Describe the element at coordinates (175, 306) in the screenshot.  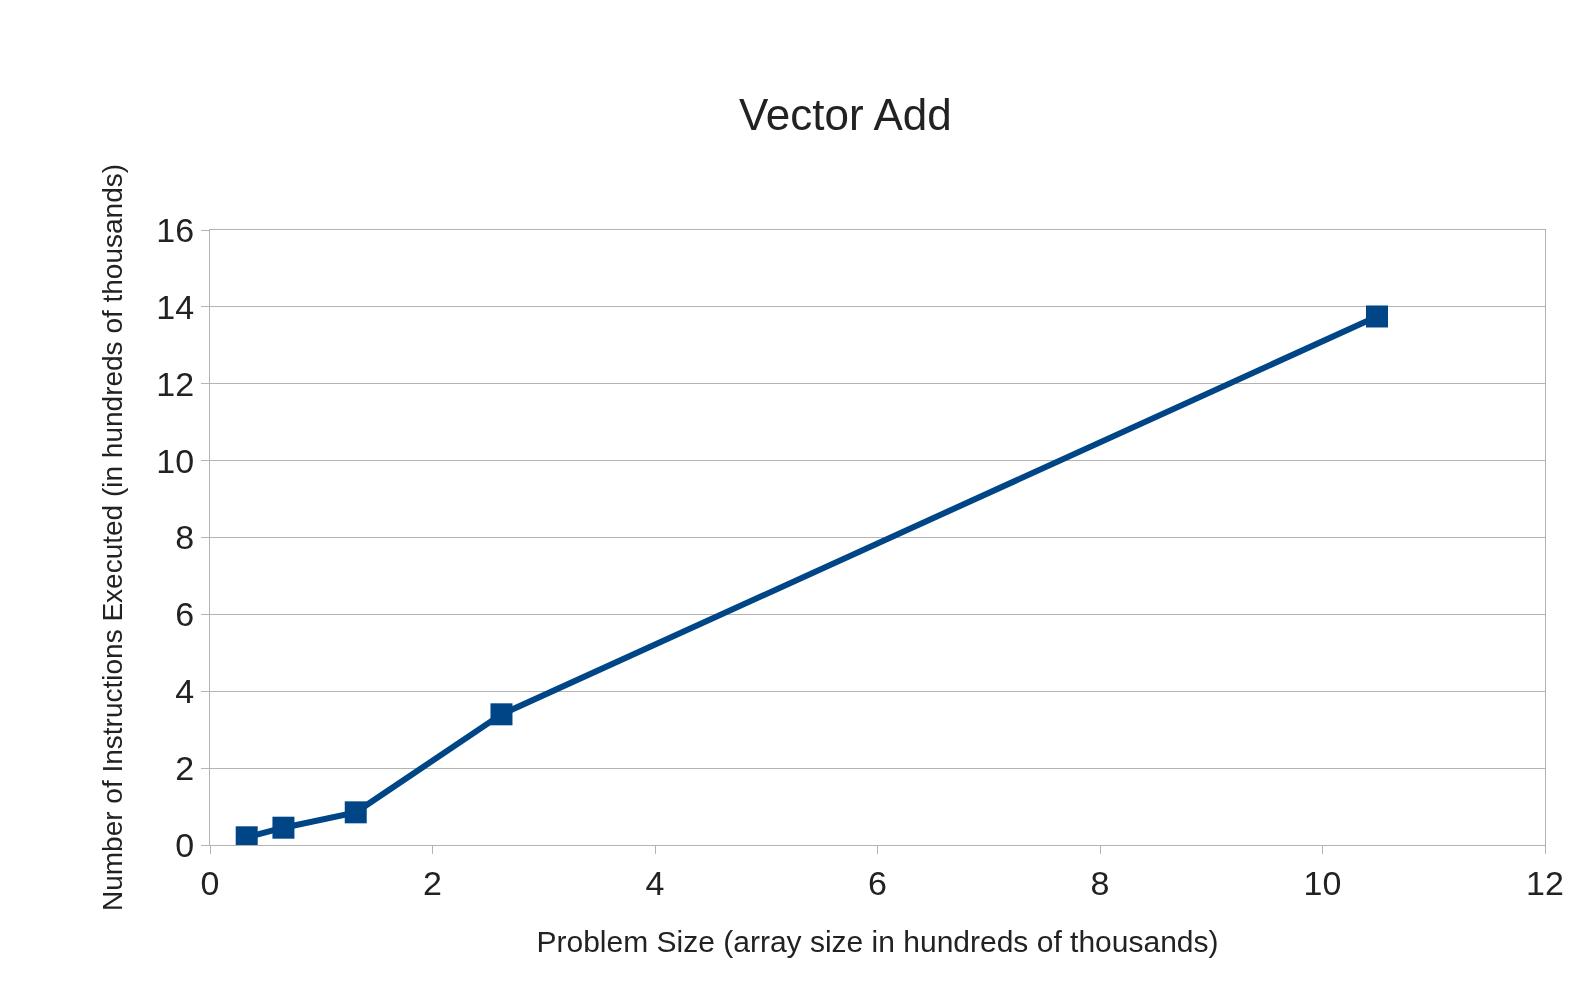
I see `y-tick-label: 14` at that location.